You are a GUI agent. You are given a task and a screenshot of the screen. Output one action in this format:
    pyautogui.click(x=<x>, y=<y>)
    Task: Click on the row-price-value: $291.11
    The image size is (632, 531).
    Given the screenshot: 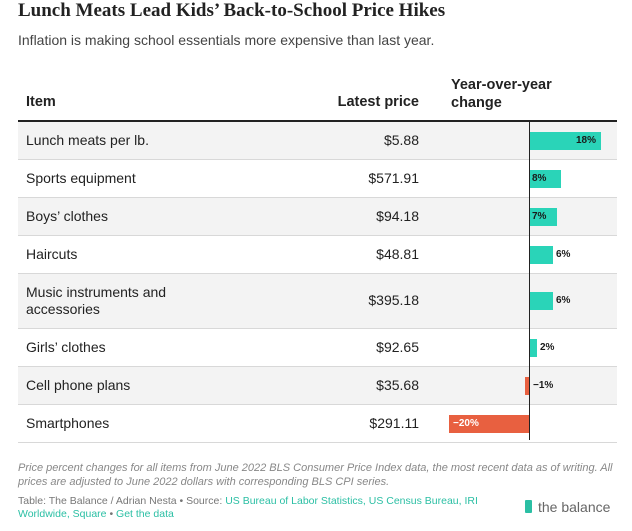 What is the action you would take?
    pyautogui.click(x=394, y=422)
    